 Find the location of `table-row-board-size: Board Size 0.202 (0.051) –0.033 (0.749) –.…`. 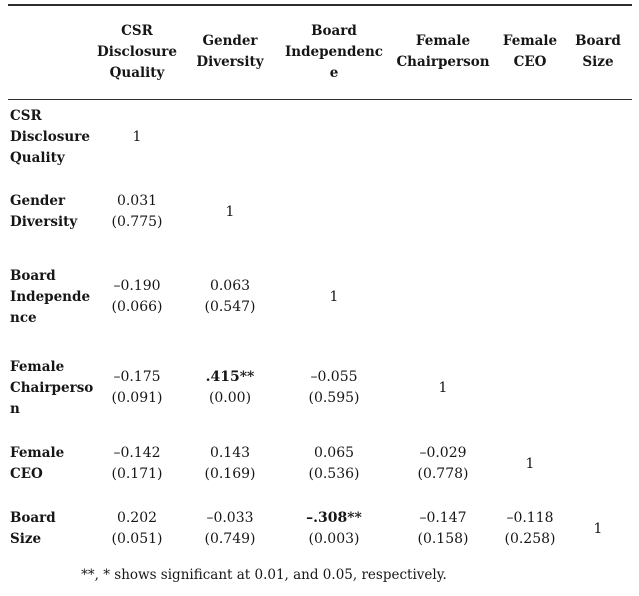

table-row-board-size: Board Size 0.202 (0.051) –0.033 (0.749) –.… is located at coordinates (320, 529).